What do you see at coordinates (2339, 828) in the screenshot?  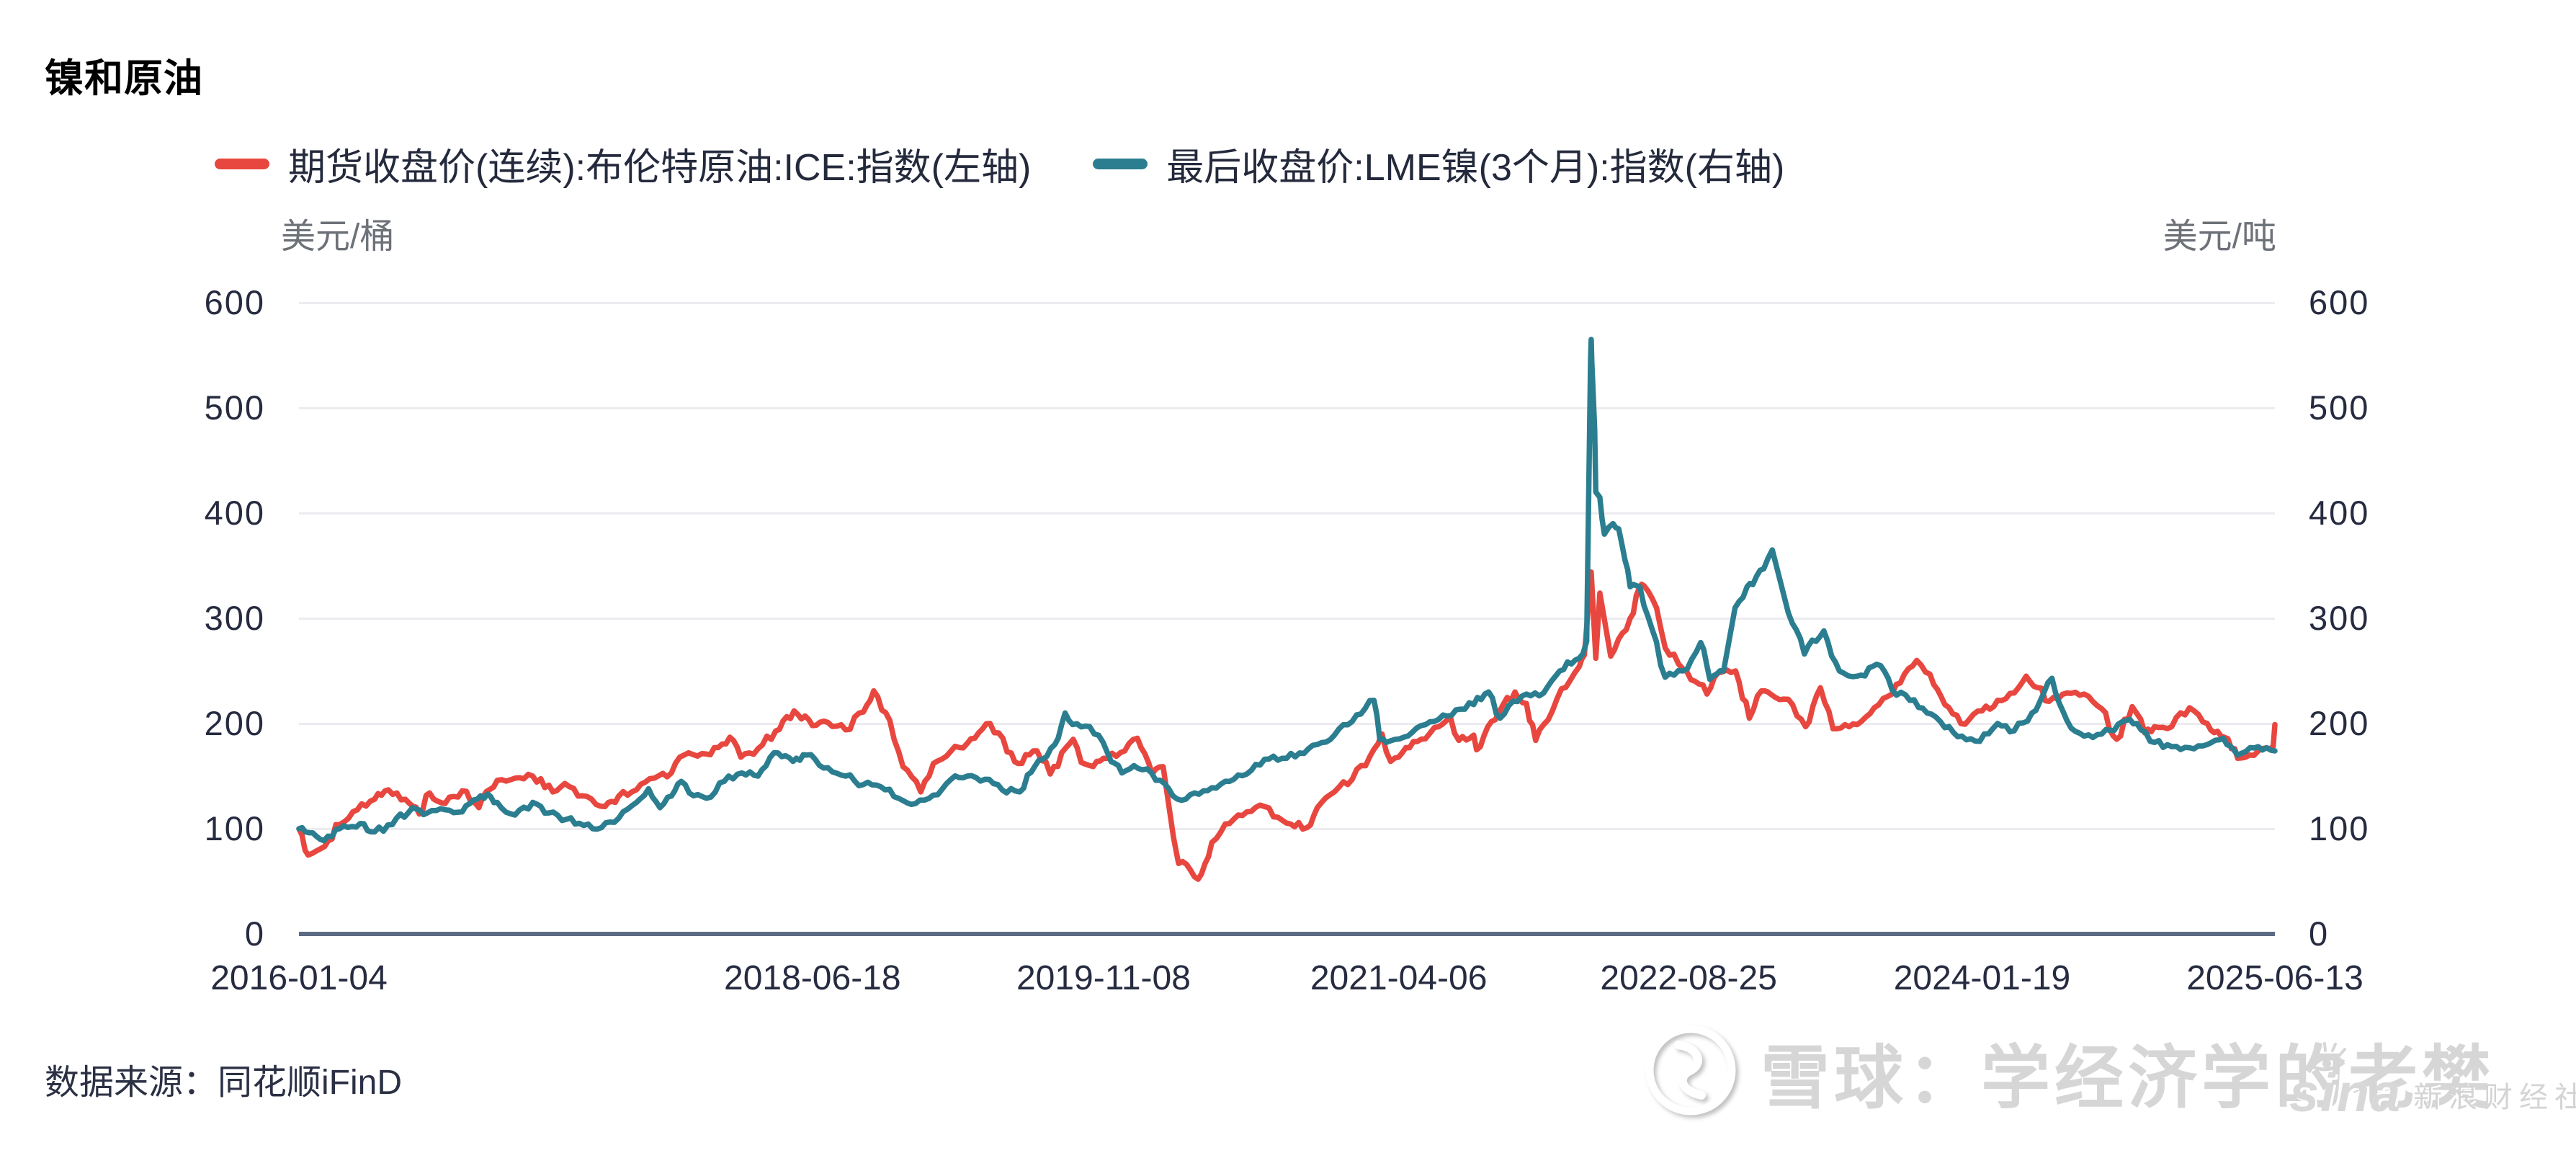 I see `y-tick-right-100: 100` at bounding box center [2339, 828].